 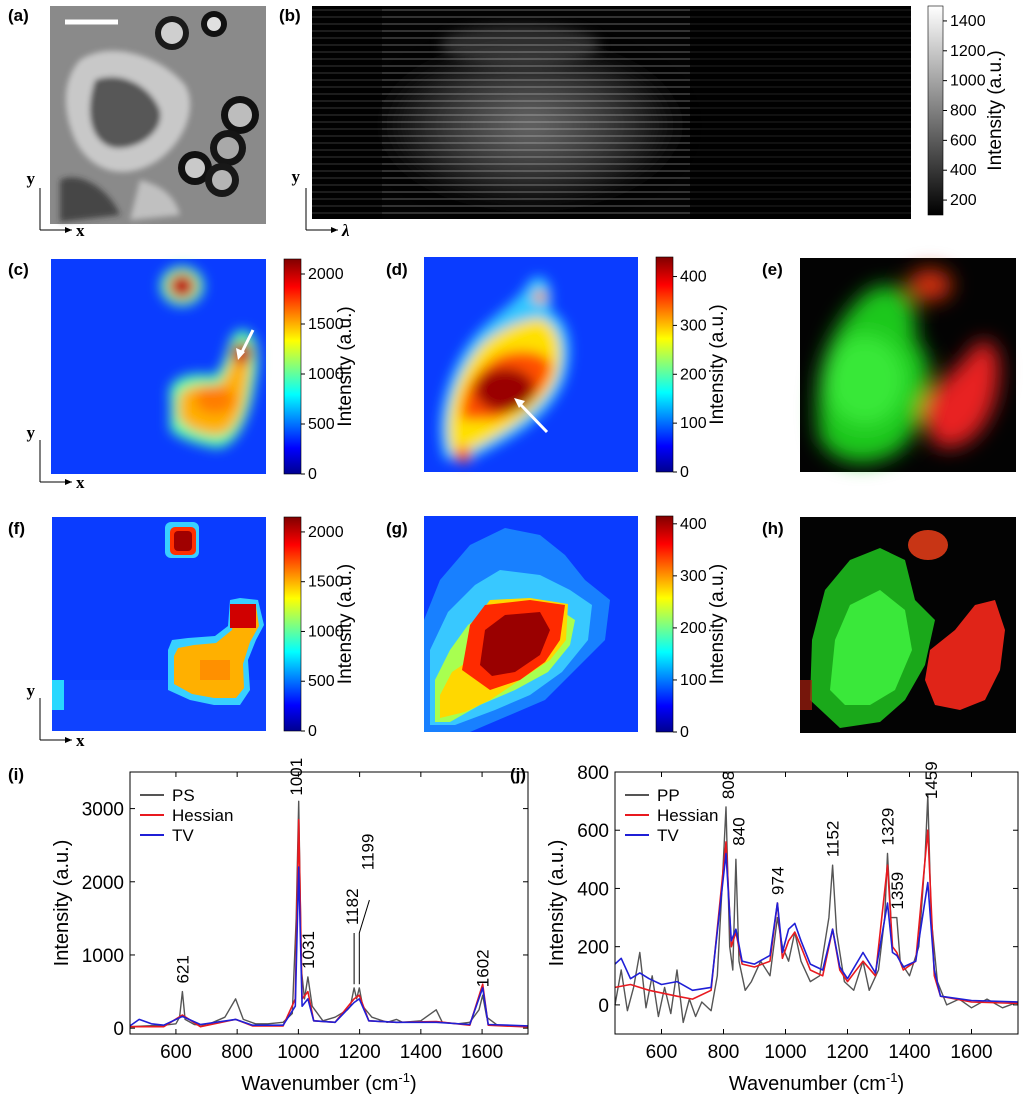 What do you see at coordinates (56, 715) in the screenshot?
I see `axis-indicator-f: y x` at bounding box center [56, 715].